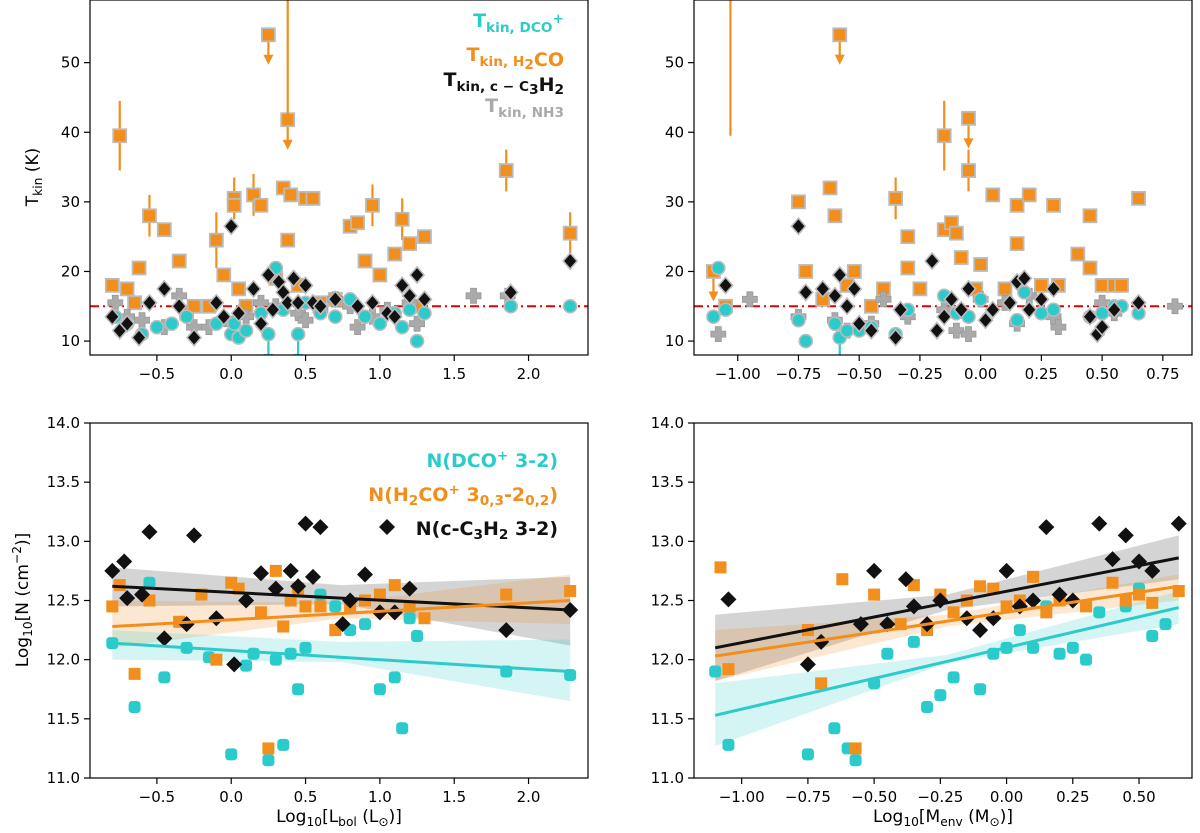 The height and width of the screenshot is (833, 1200). I want to click on y-tick-label: 40, so click(70, 132).